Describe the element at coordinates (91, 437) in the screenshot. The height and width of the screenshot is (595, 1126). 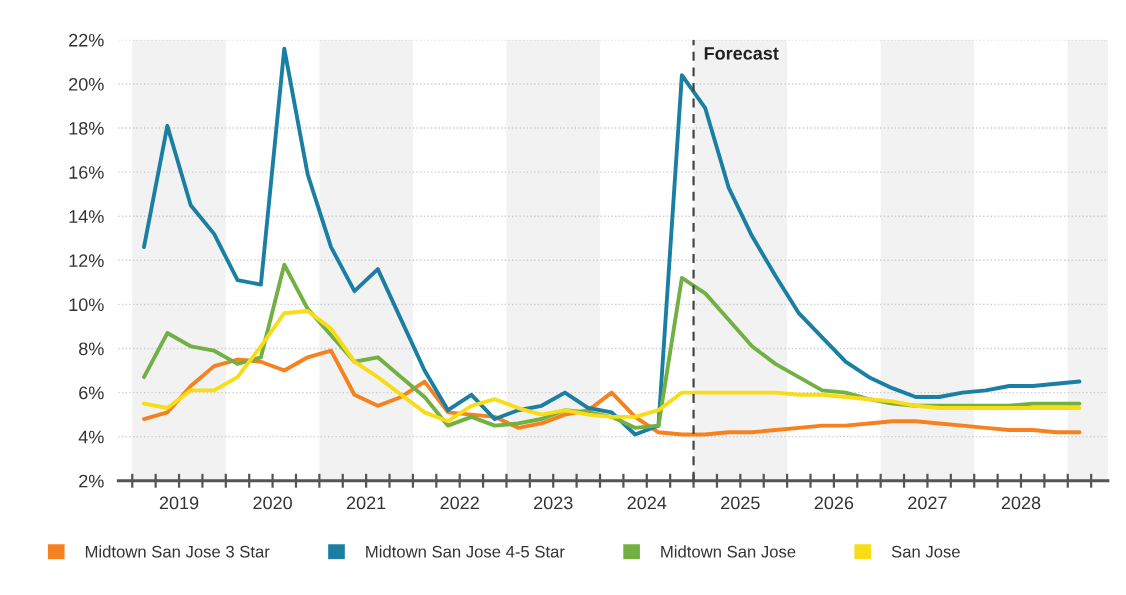
I see `y-tick-label: 4%` at that location.